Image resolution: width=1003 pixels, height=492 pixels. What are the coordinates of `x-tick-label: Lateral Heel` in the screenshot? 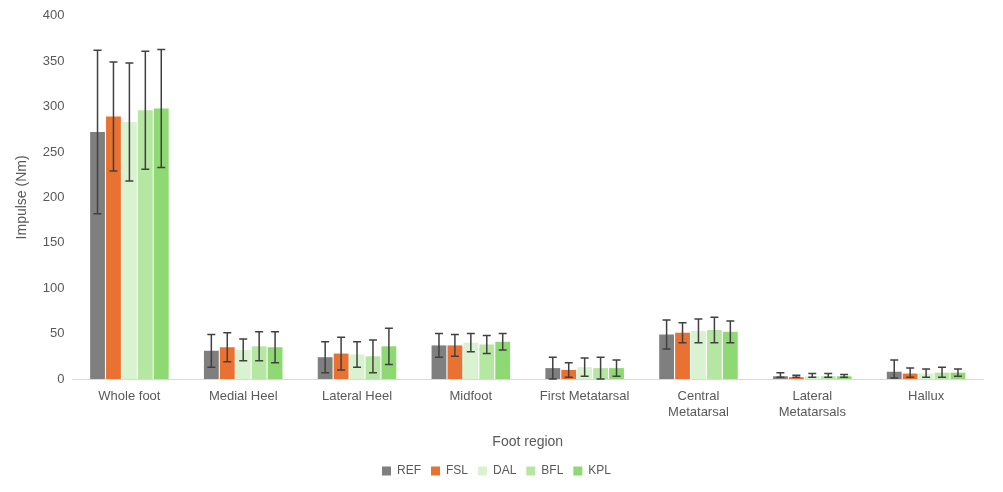 It's located at (357, 396).